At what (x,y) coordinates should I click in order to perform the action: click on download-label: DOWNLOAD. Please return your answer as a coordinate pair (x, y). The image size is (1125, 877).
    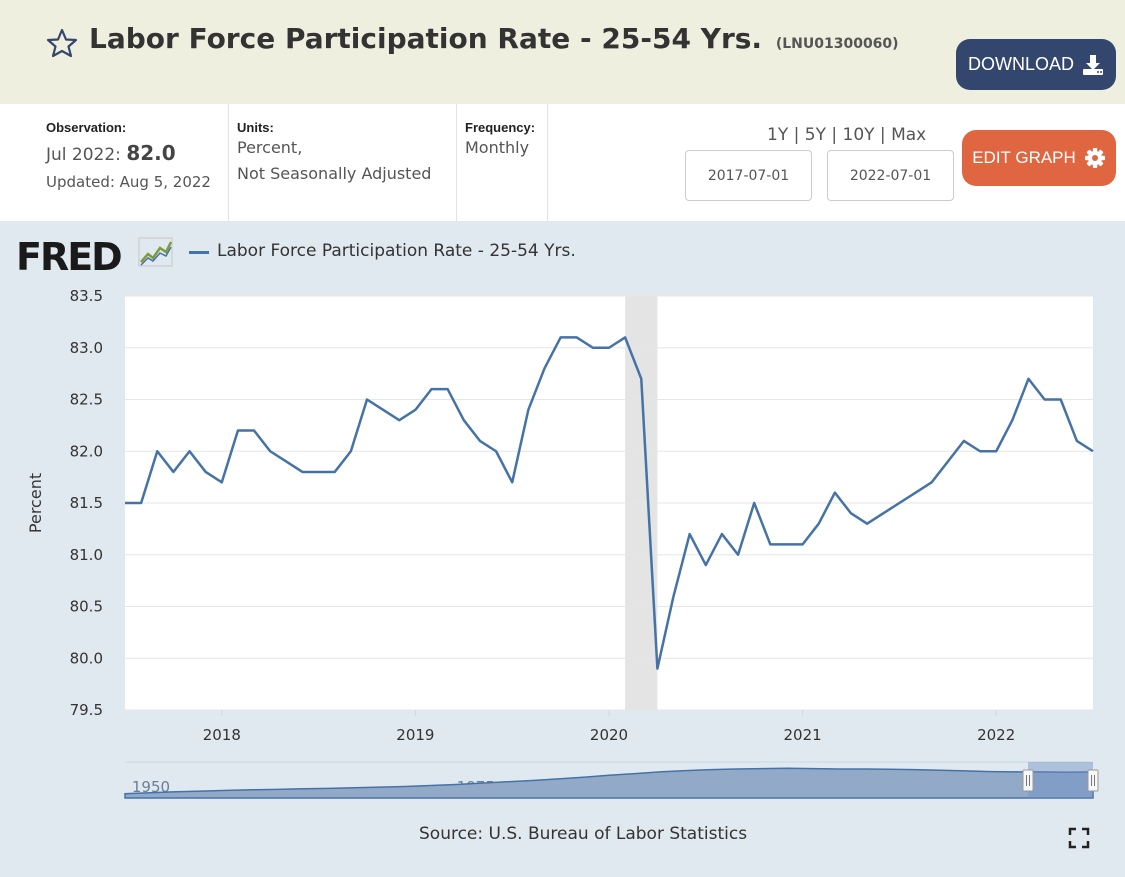
    Looking at the image, I should click on (1020, 64).